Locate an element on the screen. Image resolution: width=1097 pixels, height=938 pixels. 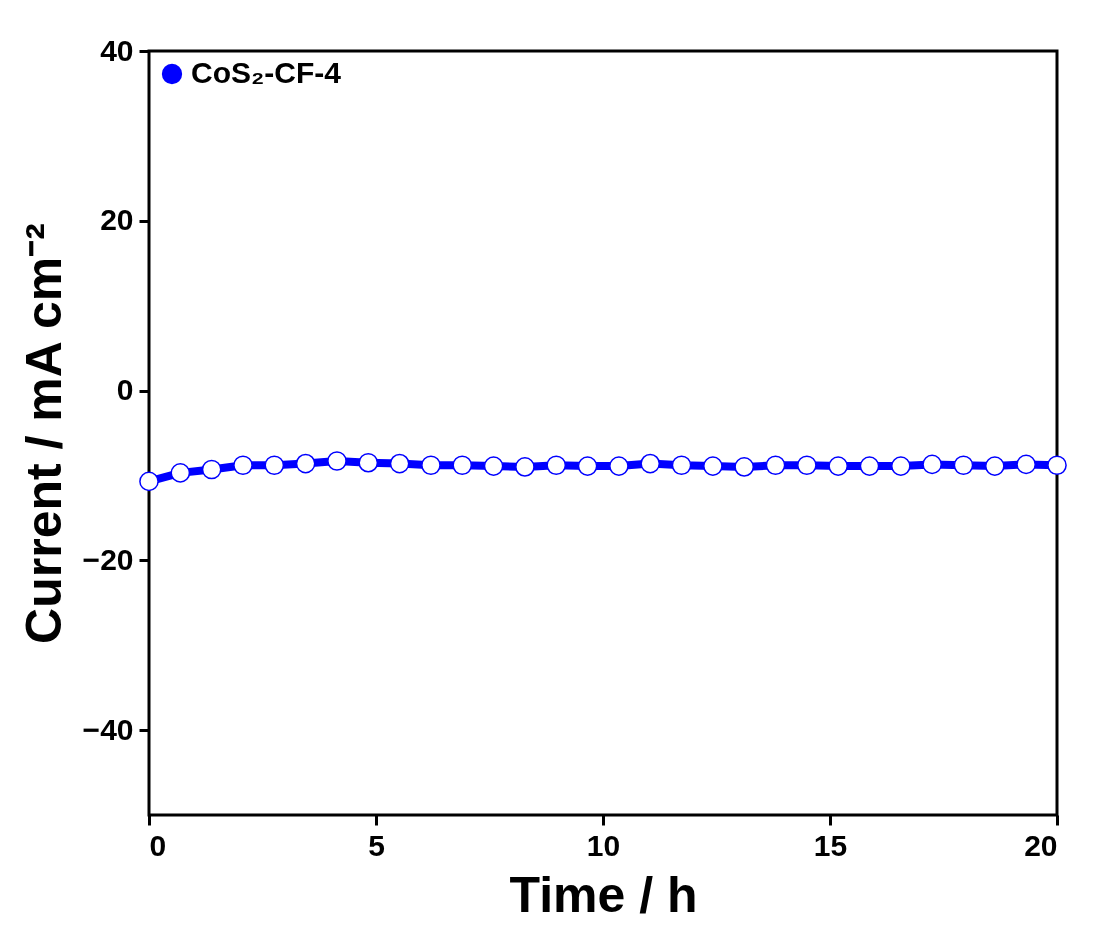
x-tick-label: 20 is located at coordinates (1041, 845).